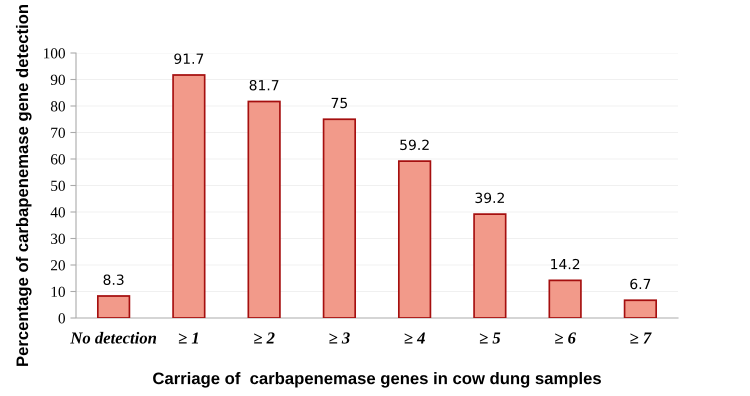 This screenshot has height=396, width=750. I want to click on x-tick-label: ≥ 3, so click(339, 338).